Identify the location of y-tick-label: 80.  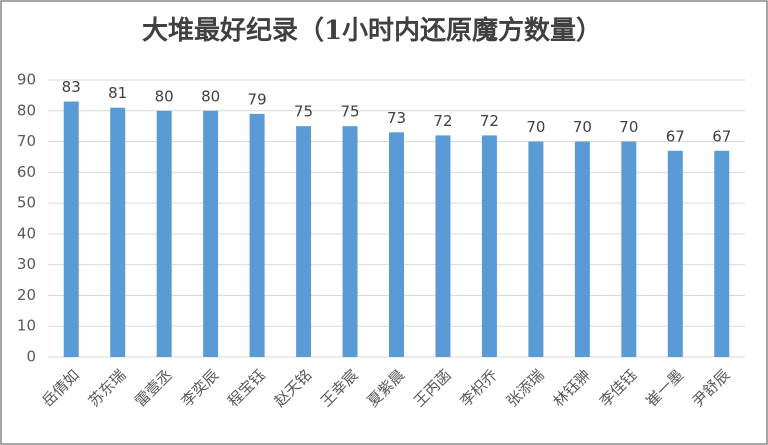
(26, 110).